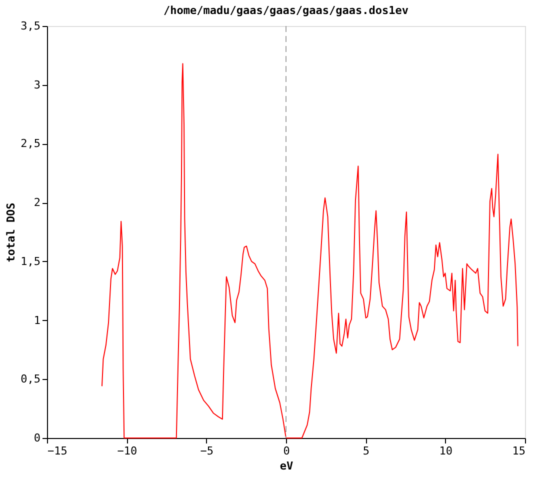 This screenshot has height=492, width=545. What do you see at coordinates (30, 261) in the screenshot?
I see `y-tick-label: 1,5` at bounding box center [30, 261].